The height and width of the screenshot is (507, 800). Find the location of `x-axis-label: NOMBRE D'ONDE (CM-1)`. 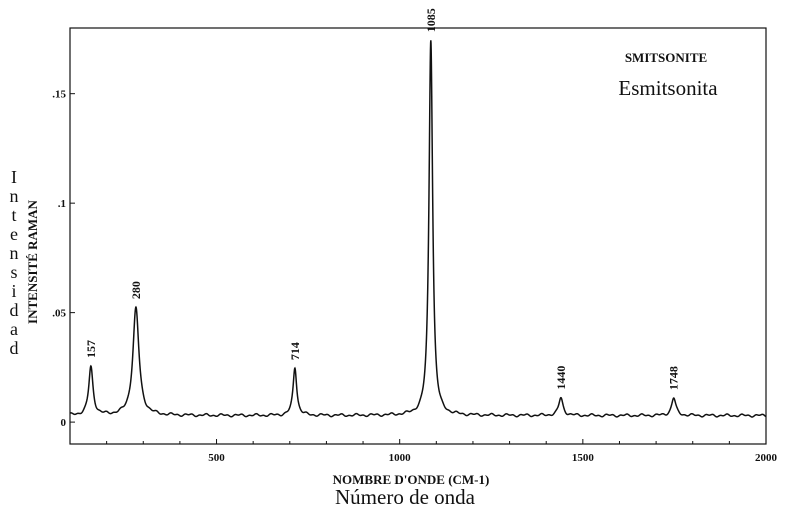

x-axis-label: NOMBRE D'ONDE (CM-1) is located at coordinates (411, 479).